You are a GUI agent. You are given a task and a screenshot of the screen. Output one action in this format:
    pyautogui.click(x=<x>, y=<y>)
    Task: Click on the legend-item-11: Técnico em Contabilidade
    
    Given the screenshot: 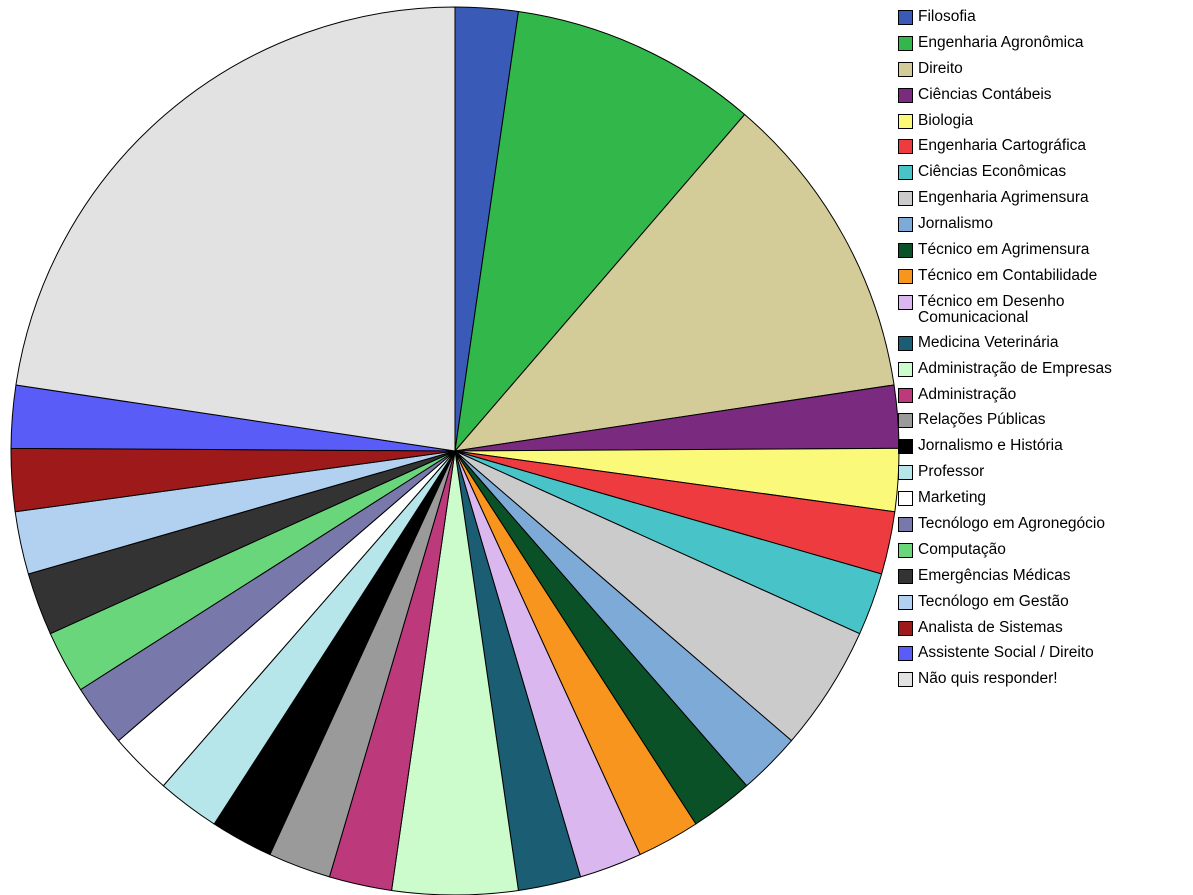 What is the action you would take?
    pyautogui.click(x=1043, y=280)
    